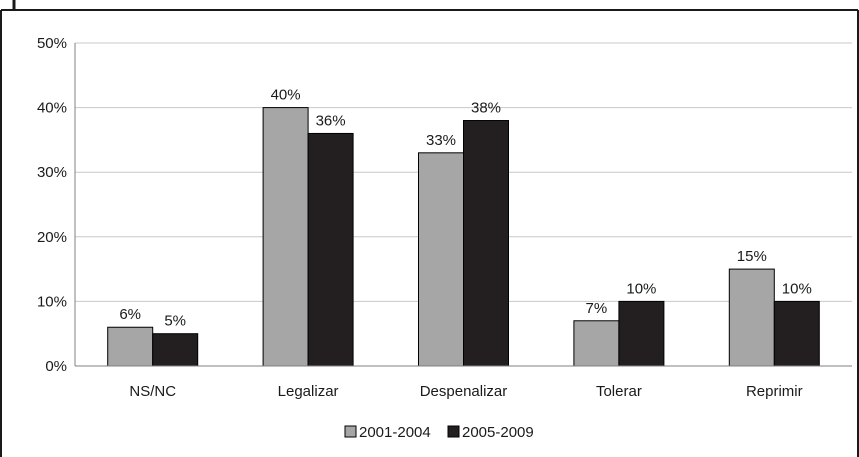 This screenshot has height=457, width=859. What do you see at coordinates (56, 366) in the screenshot?
I see `y-tick-label: 0%` at bounding box center [56, 366].